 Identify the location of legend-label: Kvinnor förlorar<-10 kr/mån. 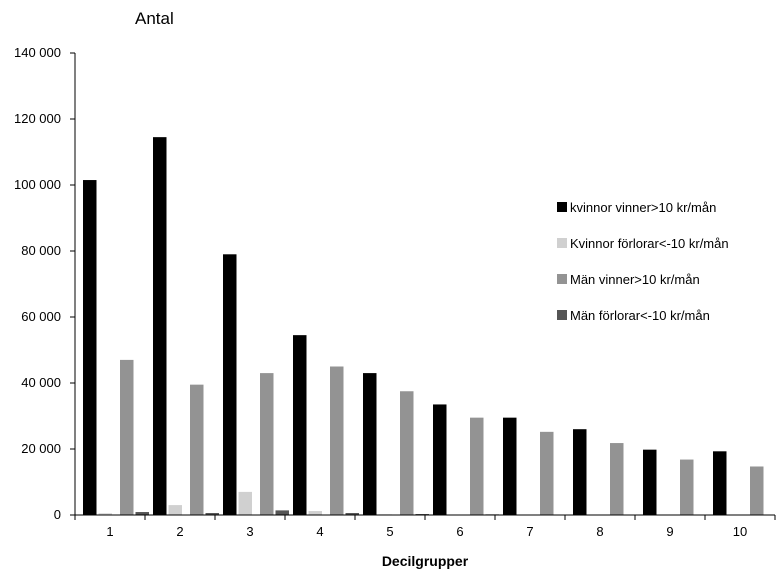
(649, 243).